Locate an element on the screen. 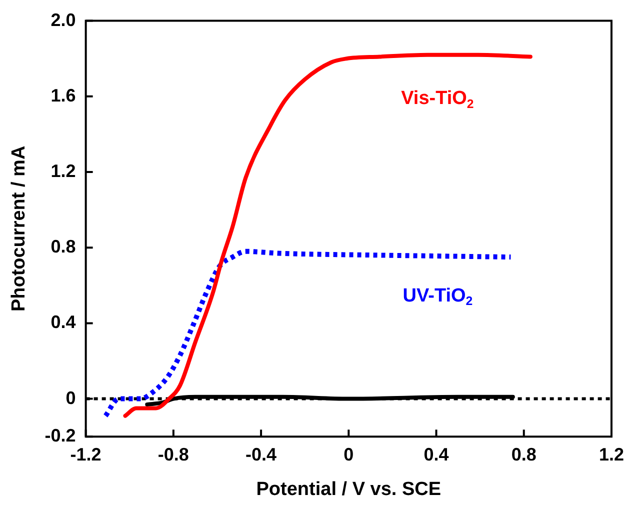  y-tick-label: 0 is located at coordinates (71, 398).